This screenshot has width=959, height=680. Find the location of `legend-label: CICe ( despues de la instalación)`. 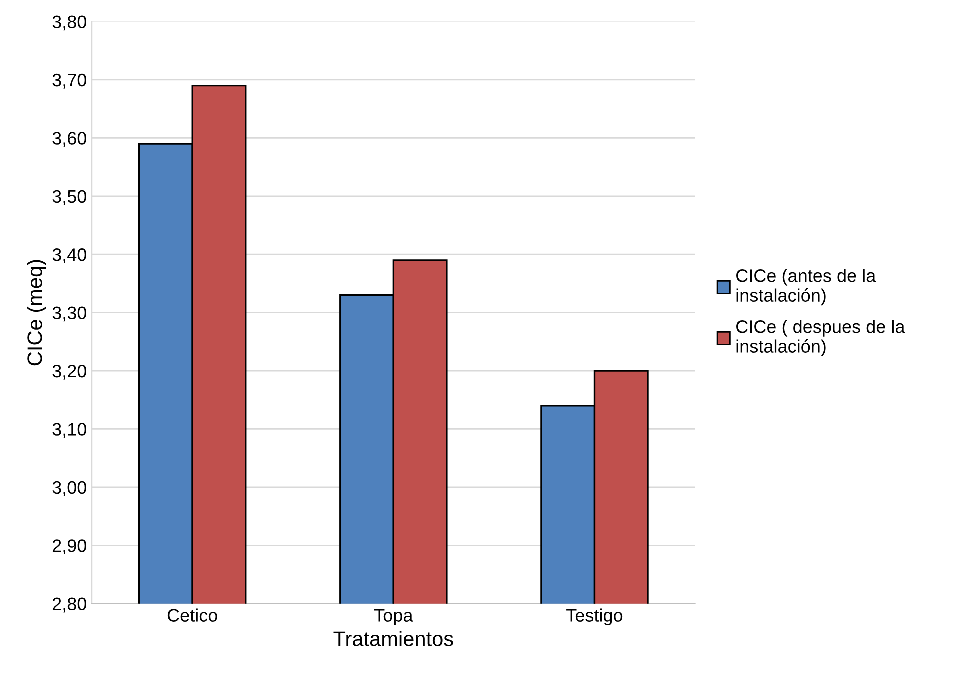

legend-label: CICe ( despues de la instalación) is located at coordinates (821, 338).